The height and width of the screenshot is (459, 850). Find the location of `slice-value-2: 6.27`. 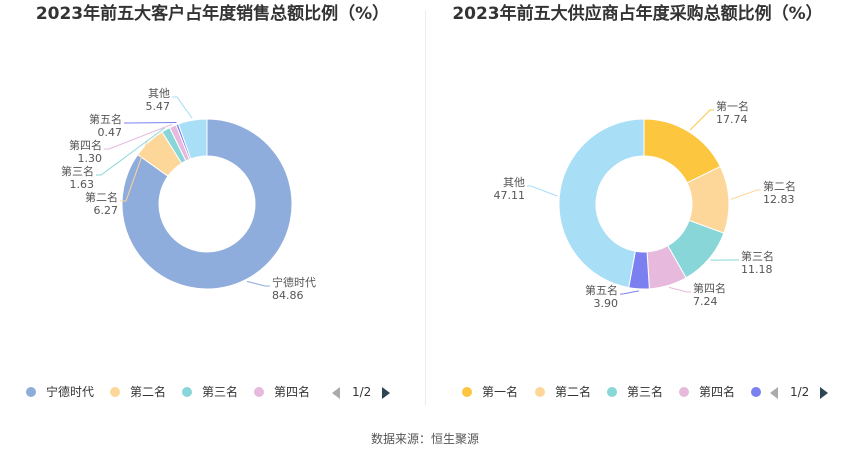

slice-value-2: 6.27 is located at coordinates (106, 210).